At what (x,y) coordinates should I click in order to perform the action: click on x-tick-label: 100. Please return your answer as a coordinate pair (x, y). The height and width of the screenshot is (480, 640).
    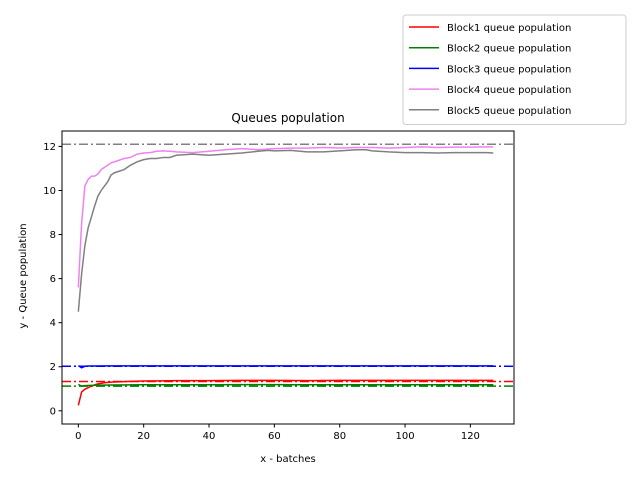
    Looking at the image, I should click on (404, 436).